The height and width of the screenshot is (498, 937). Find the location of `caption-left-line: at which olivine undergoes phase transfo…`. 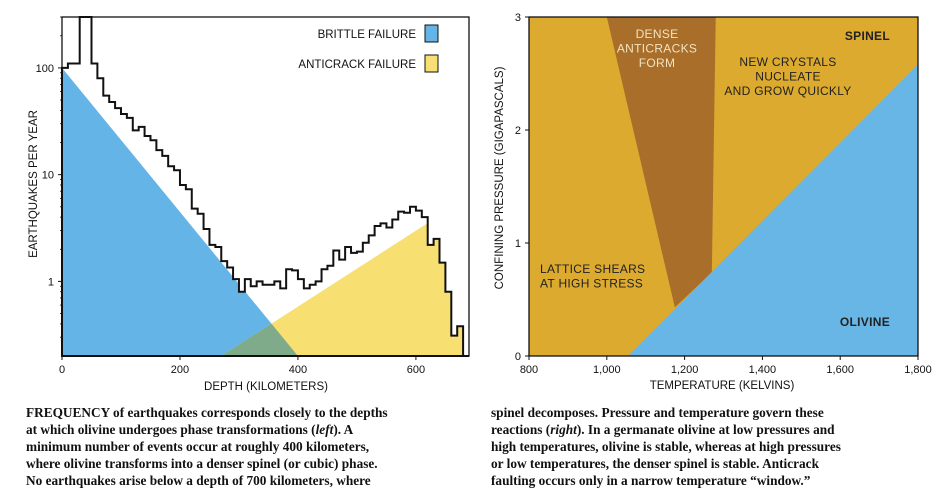

caption-left-line: at which olivine undergoes phase transfo… is located at coordinates (190, 429).